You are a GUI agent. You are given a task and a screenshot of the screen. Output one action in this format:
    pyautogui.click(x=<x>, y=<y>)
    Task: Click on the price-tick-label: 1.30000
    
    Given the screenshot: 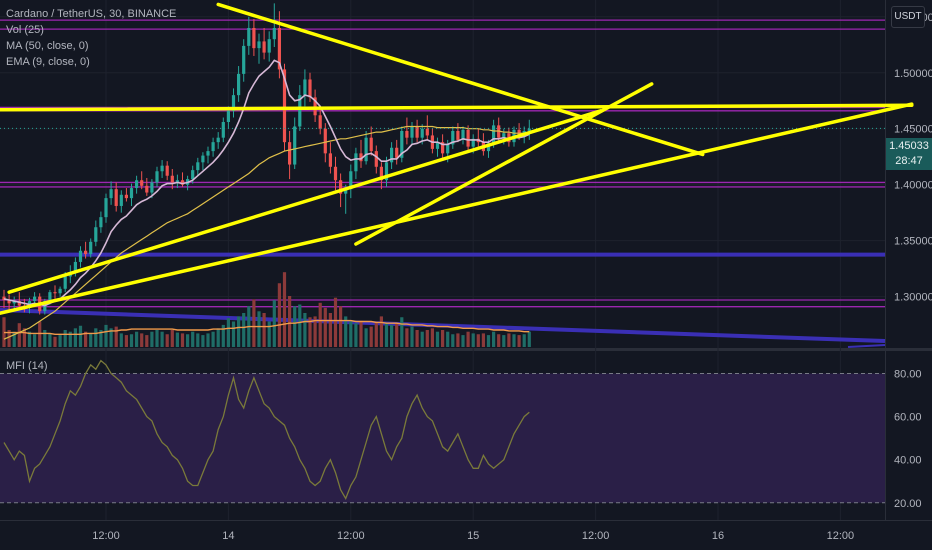 What is the action you would take?
    pyautogui.click(x=913, y=298)
    